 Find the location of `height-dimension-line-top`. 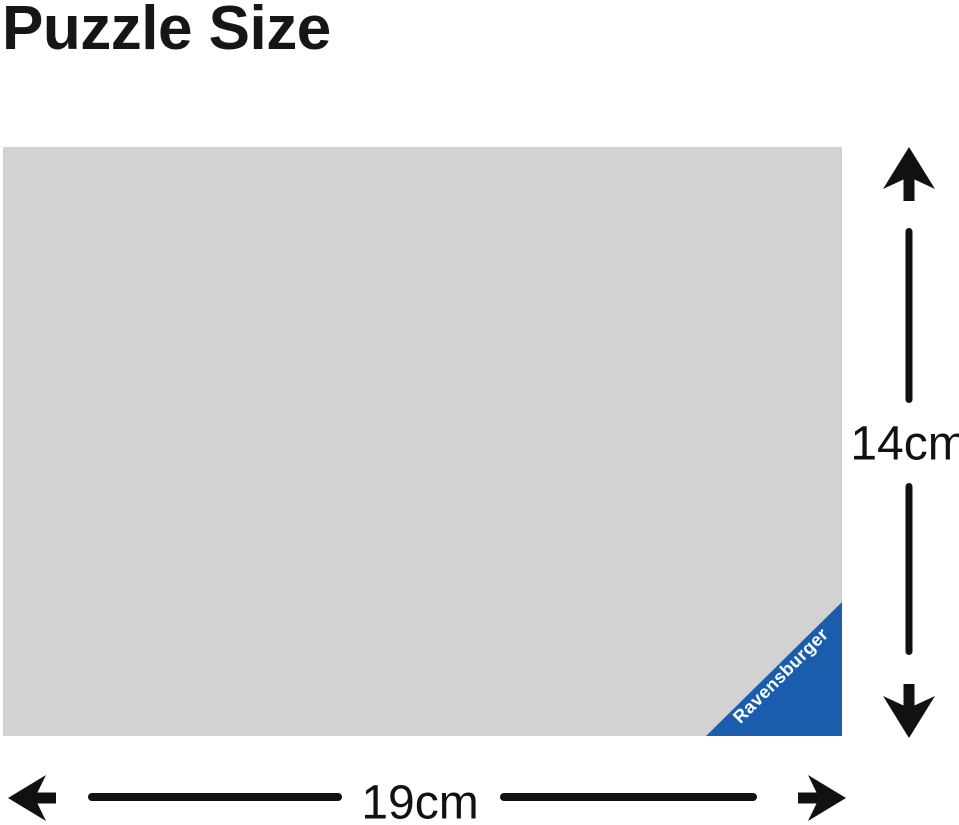

height-dimension-line-top is located at coordinates (909, 315).